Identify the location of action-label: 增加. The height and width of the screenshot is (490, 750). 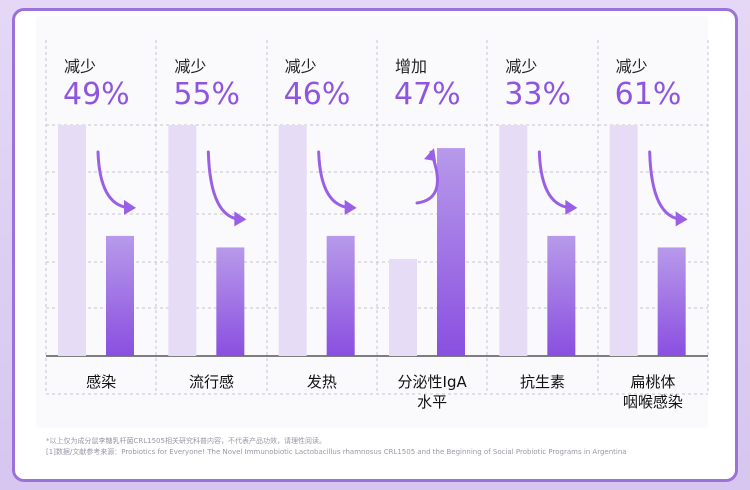
(411, 66).